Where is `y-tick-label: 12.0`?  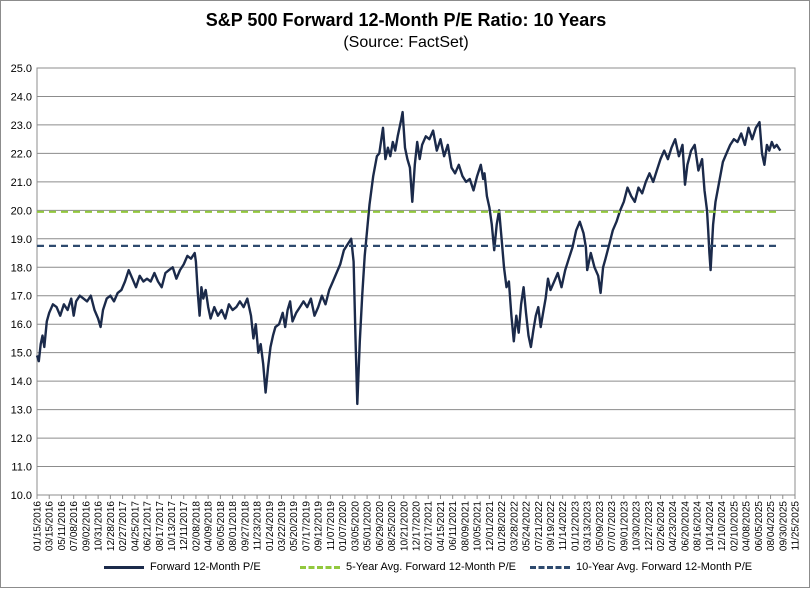
y-tick-label: 12.0 is located at coordinates (21, 439).